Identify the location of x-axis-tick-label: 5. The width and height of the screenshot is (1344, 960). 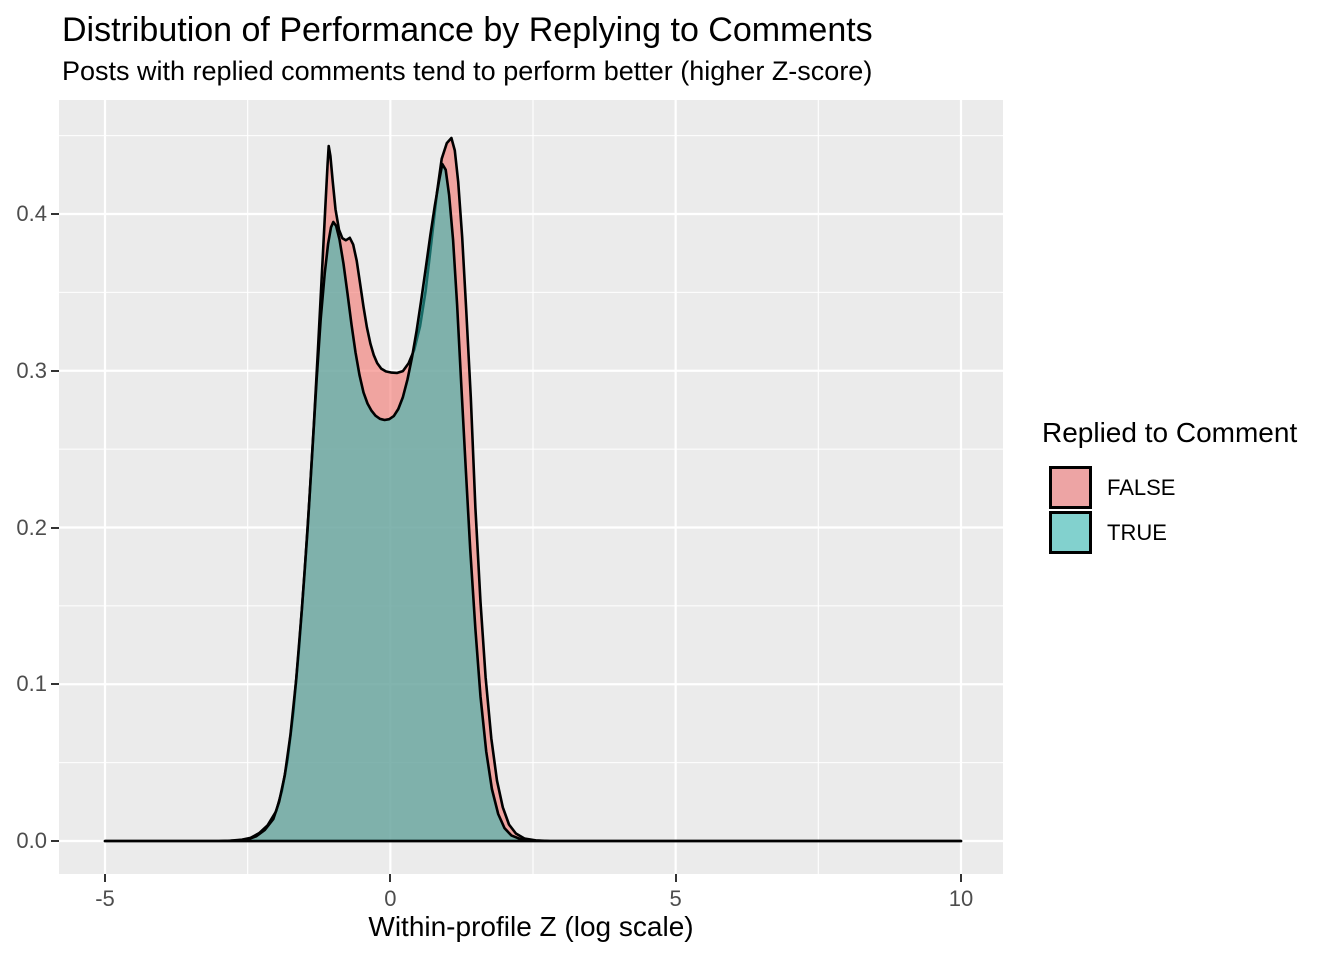
(675, 898).